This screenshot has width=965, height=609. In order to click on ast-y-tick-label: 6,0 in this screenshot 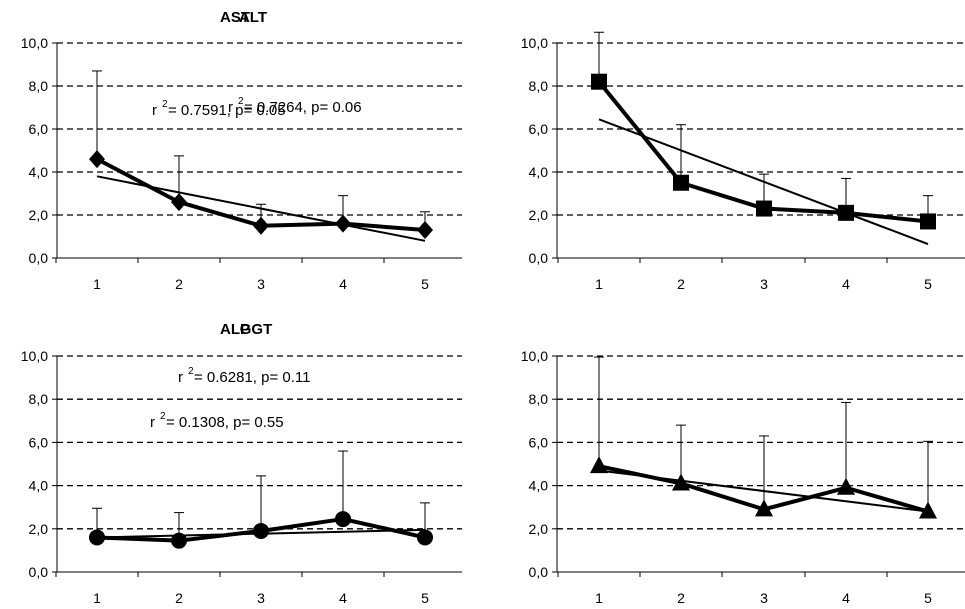, I will do `click(39, 129)`.